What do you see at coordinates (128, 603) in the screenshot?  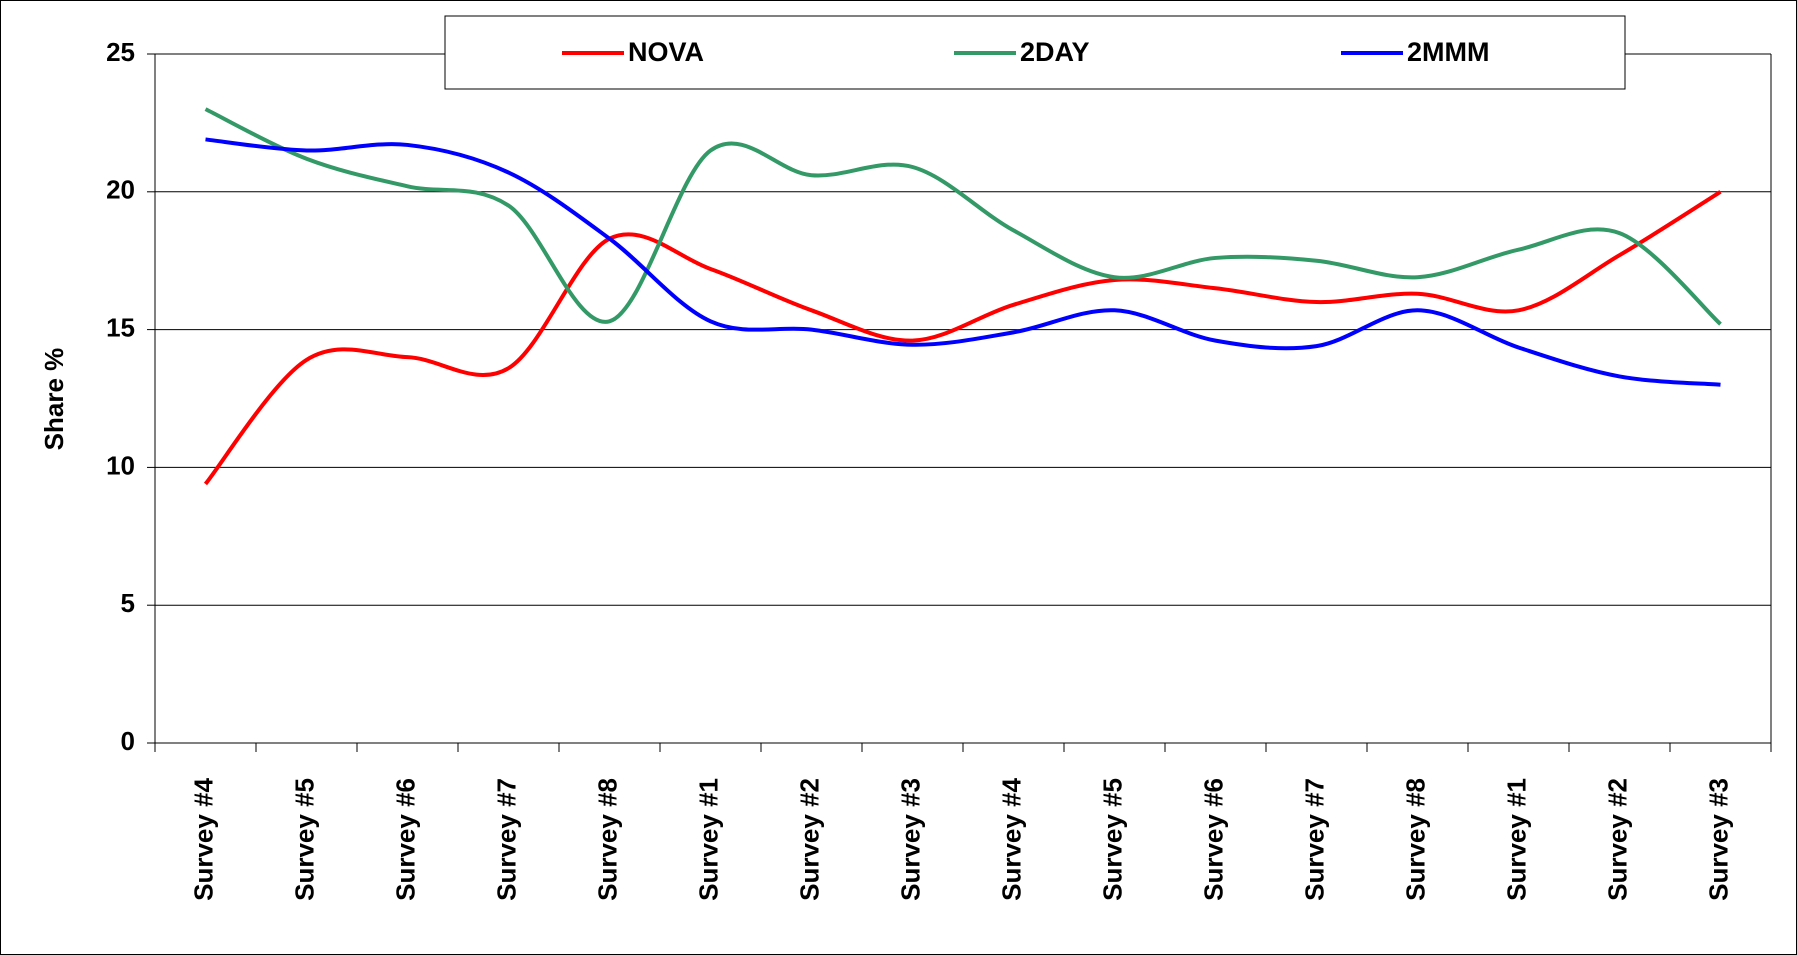 I see `y-tick-label: 5` at bounding box center [128, 603].